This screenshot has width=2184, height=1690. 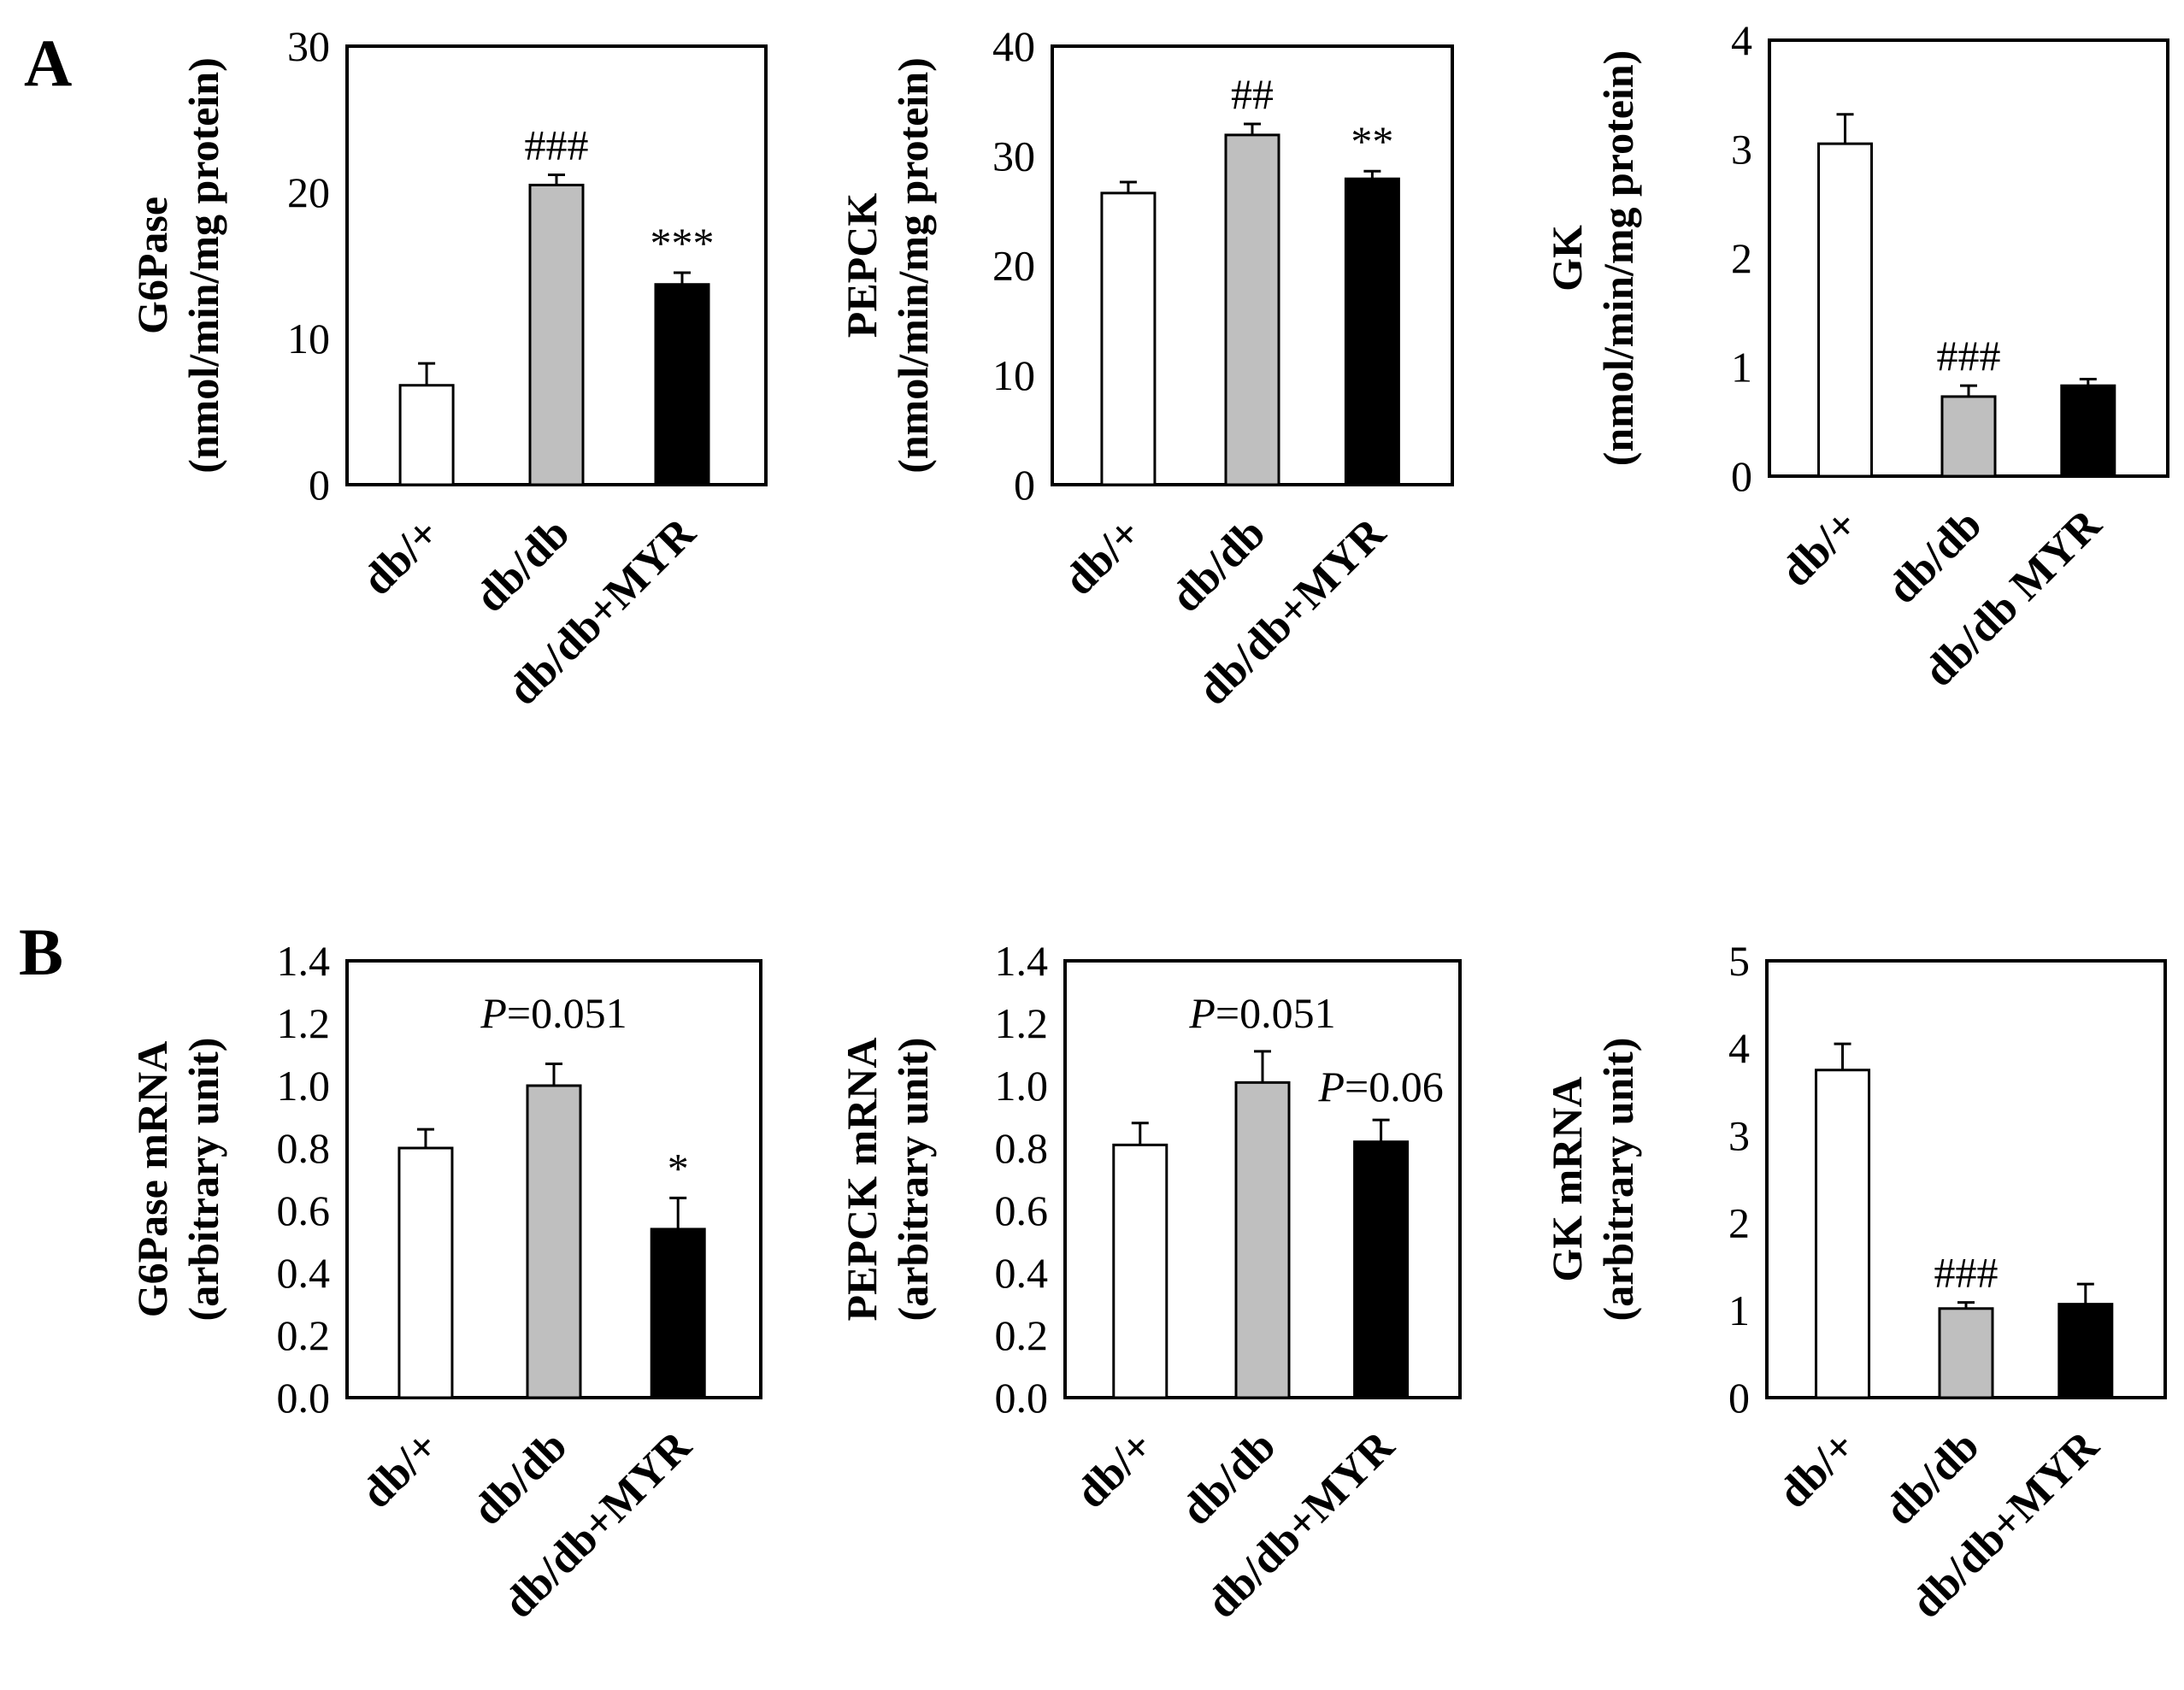 What do you see at coordinates (567, 1013) in the screenshot?
I see `p-value: =0.051` at bounding box center [567, 1013].